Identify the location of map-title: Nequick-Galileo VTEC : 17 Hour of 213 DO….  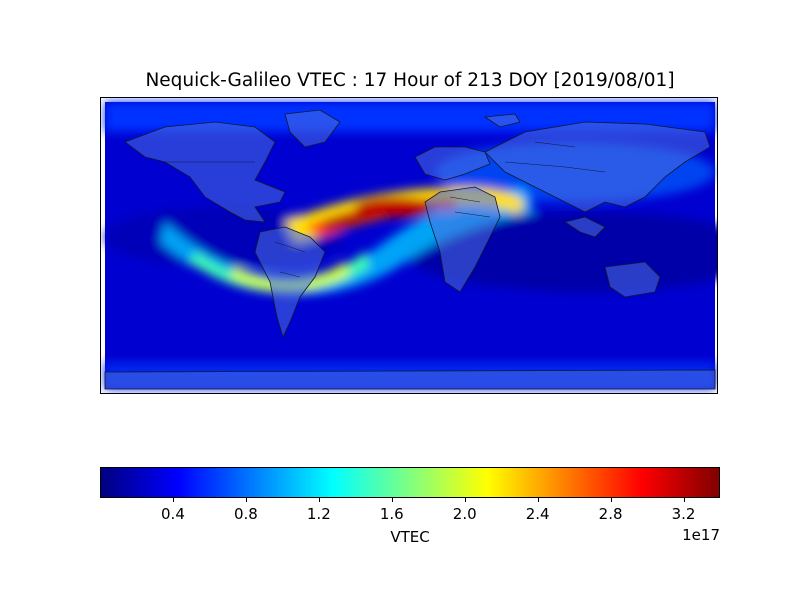
(410, 80).